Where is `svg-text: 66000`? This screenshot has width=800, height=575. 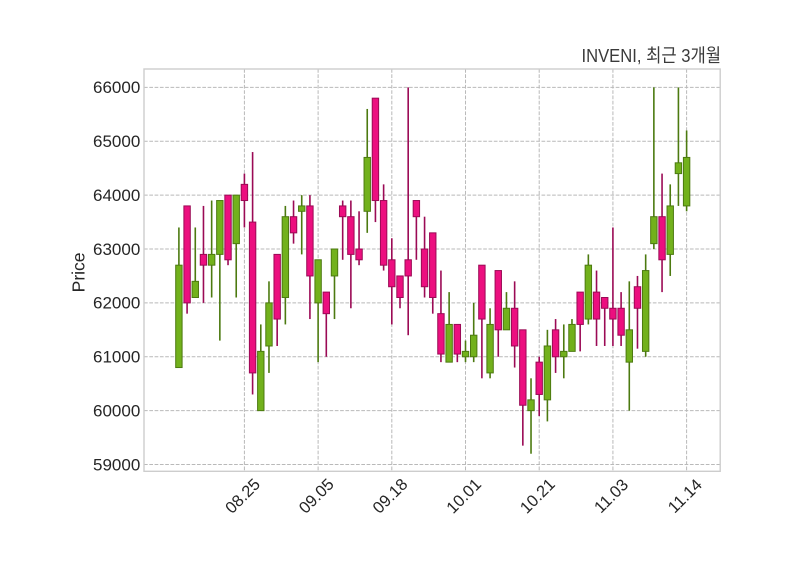 svg-text: 66000 is located at coordinates (116, 87).